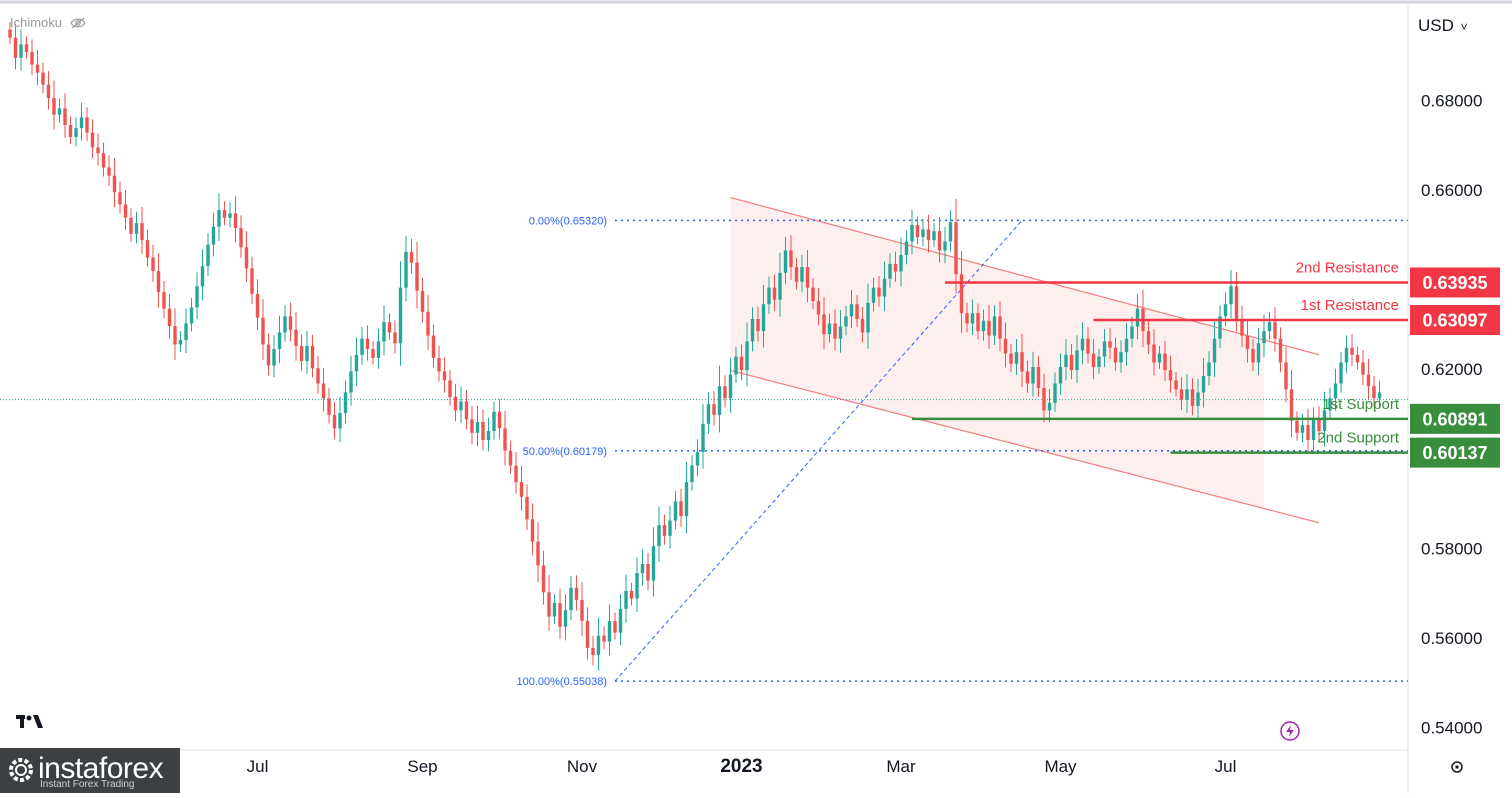 This screenshot has height=798, width=1512. Describe the element at coordinates (1361, 404) in the screenshot. I see `support-level-label: 1st Support` at that location.